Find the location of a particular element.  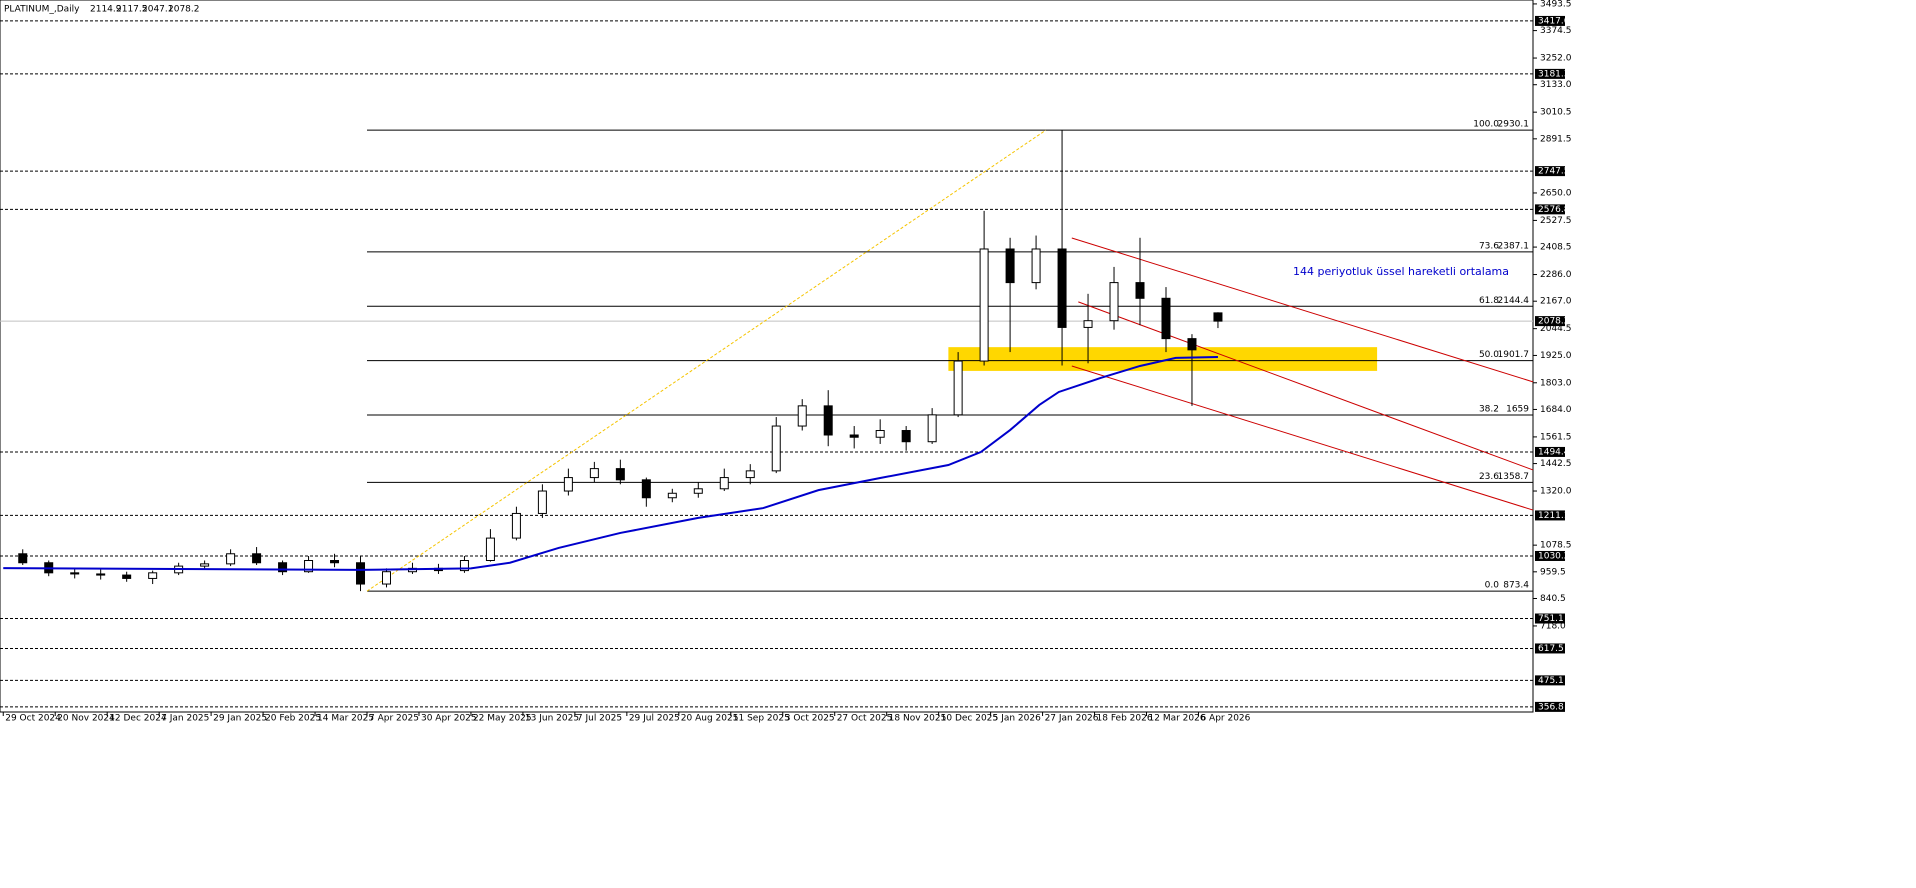

x-tick-label: 7 Jan 2025 is located at coordinates (185, 719).